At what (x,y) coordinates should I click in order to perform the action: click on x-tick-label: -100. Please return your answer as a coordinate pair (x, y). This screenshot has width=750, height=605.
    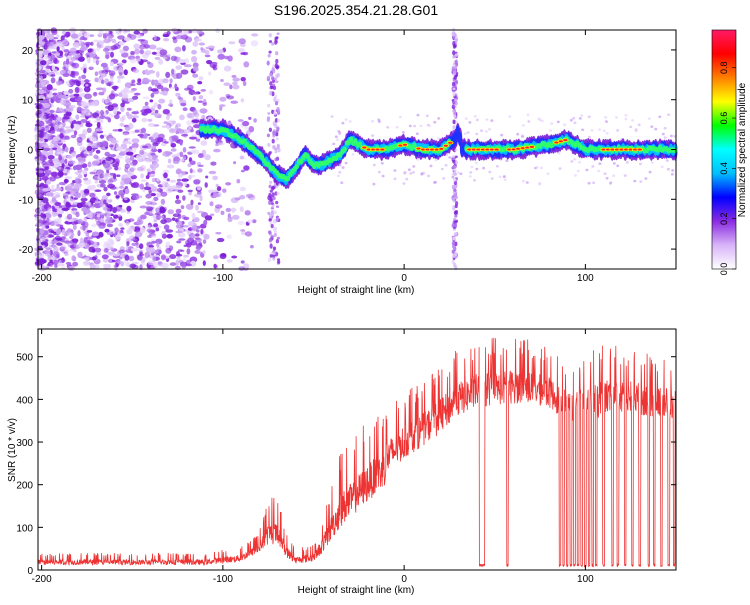
    Looking at the image, I should click on (223, 278).